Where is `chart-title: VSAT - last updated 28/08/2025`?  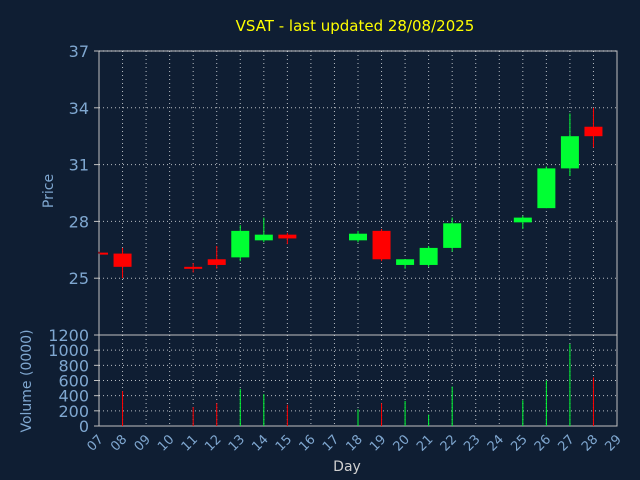
chart-title: VSAT - last updated 28/08/2025 is located at coordinates (355, 26).